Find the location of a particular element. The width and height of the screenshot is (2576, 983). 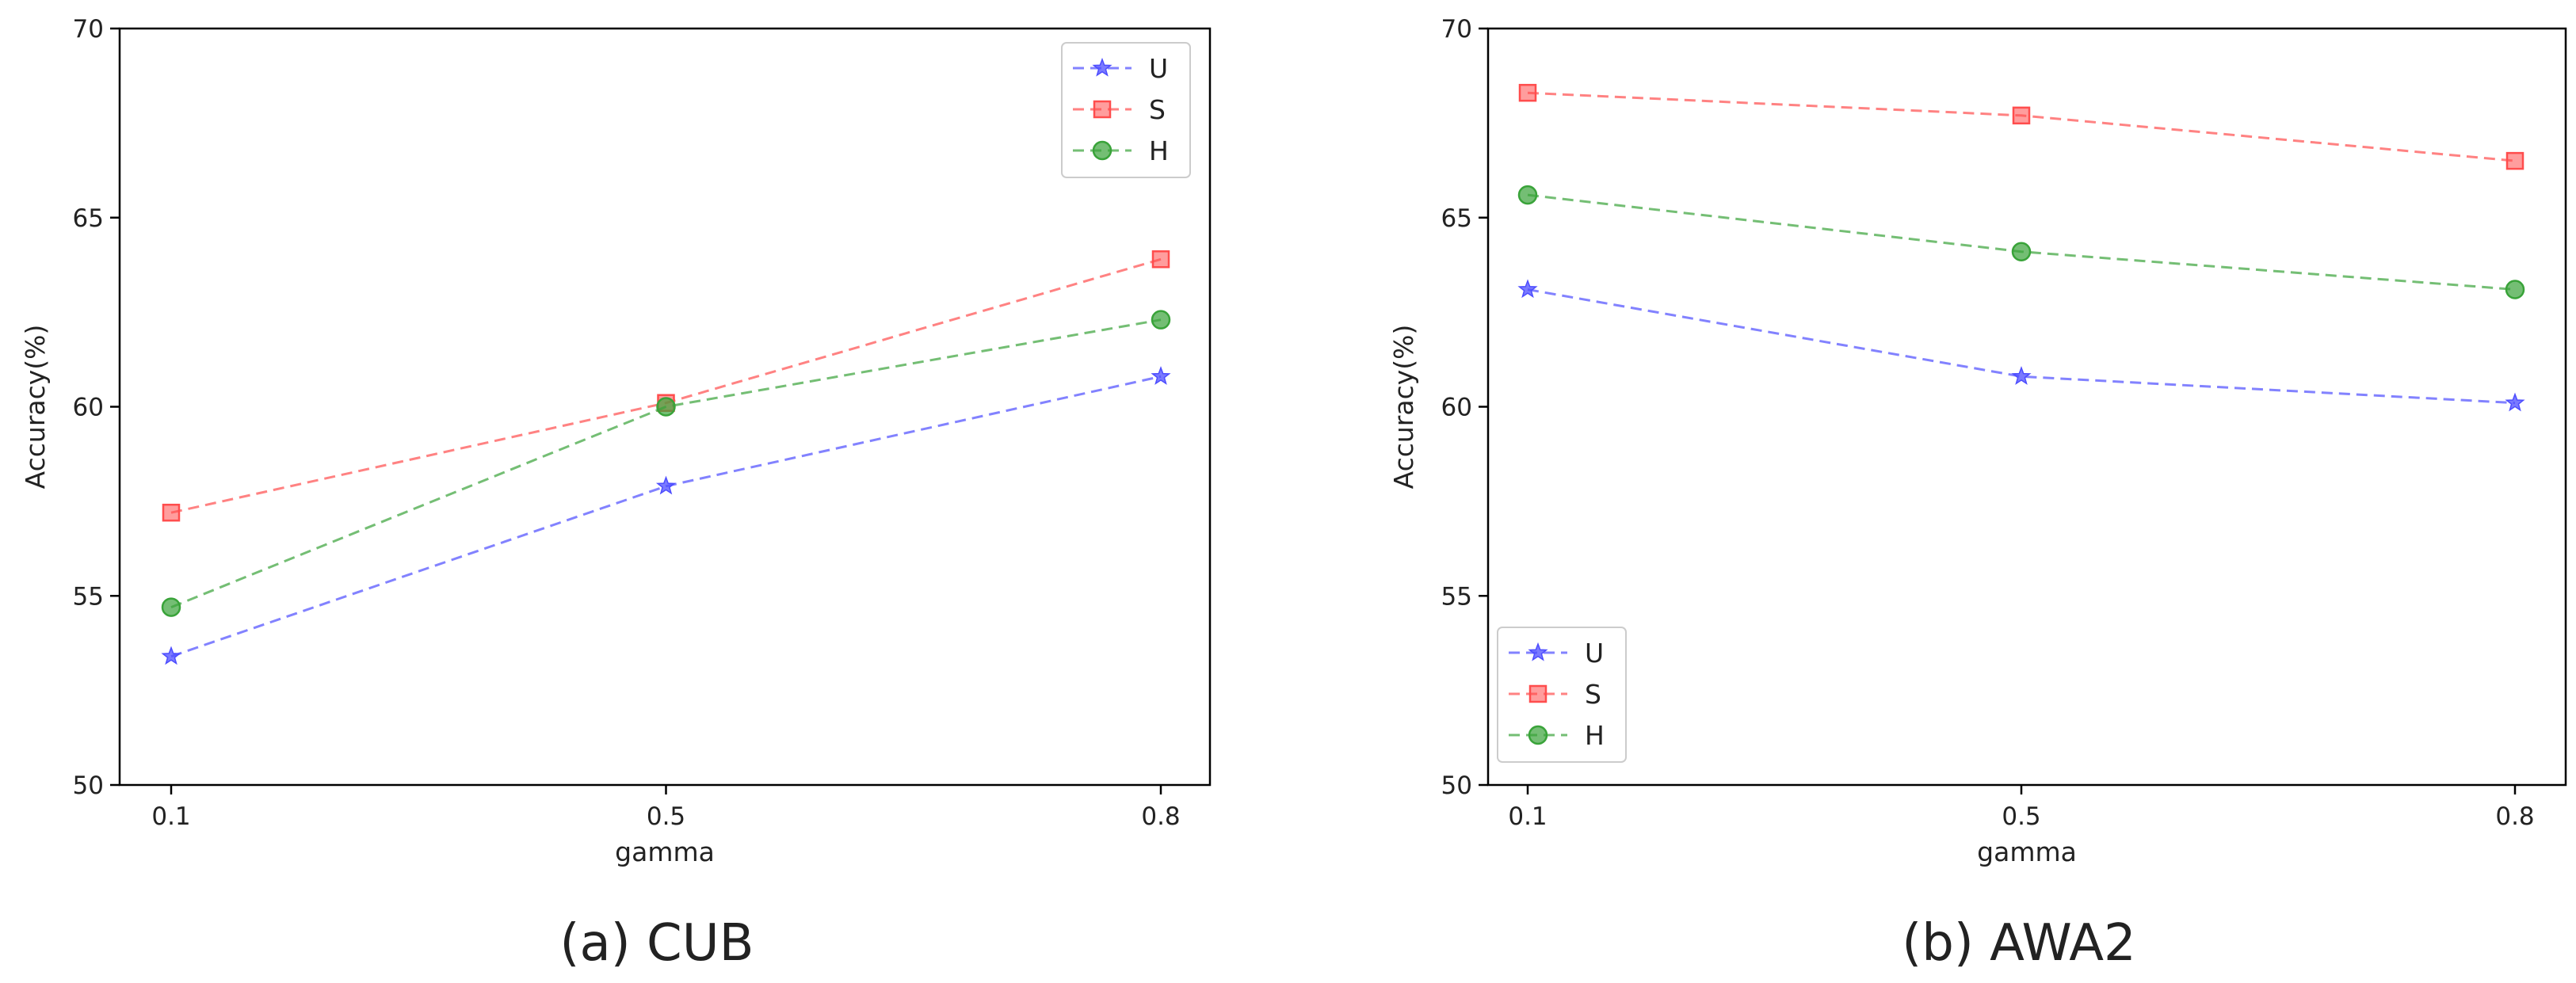

panel-caption: (a) CUB is located at coordinates (657, 943).